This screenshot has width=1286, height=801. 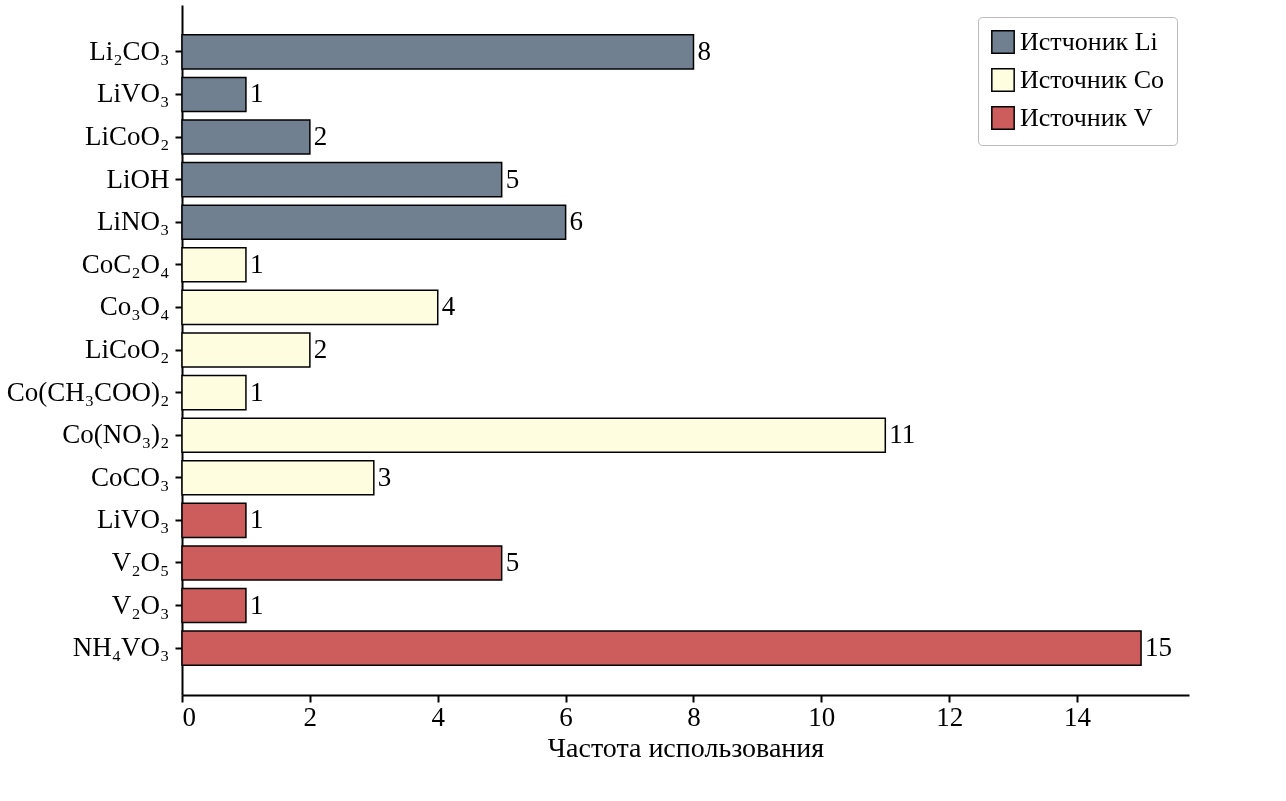 I want to click on y-tick-label: Co₃O₄, so click(x=134, y=306).